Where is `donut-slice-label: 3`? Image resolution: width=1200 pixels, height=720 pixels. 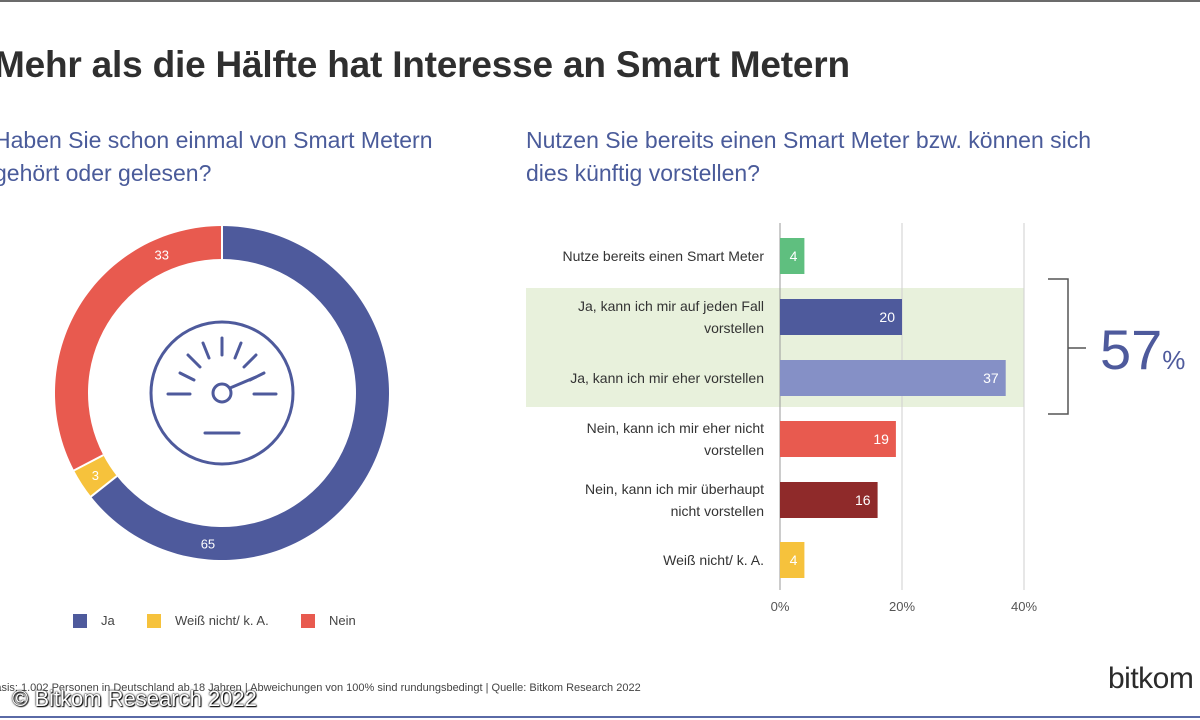
donut-slice-label: 3 is located at coordinates (95, 475).